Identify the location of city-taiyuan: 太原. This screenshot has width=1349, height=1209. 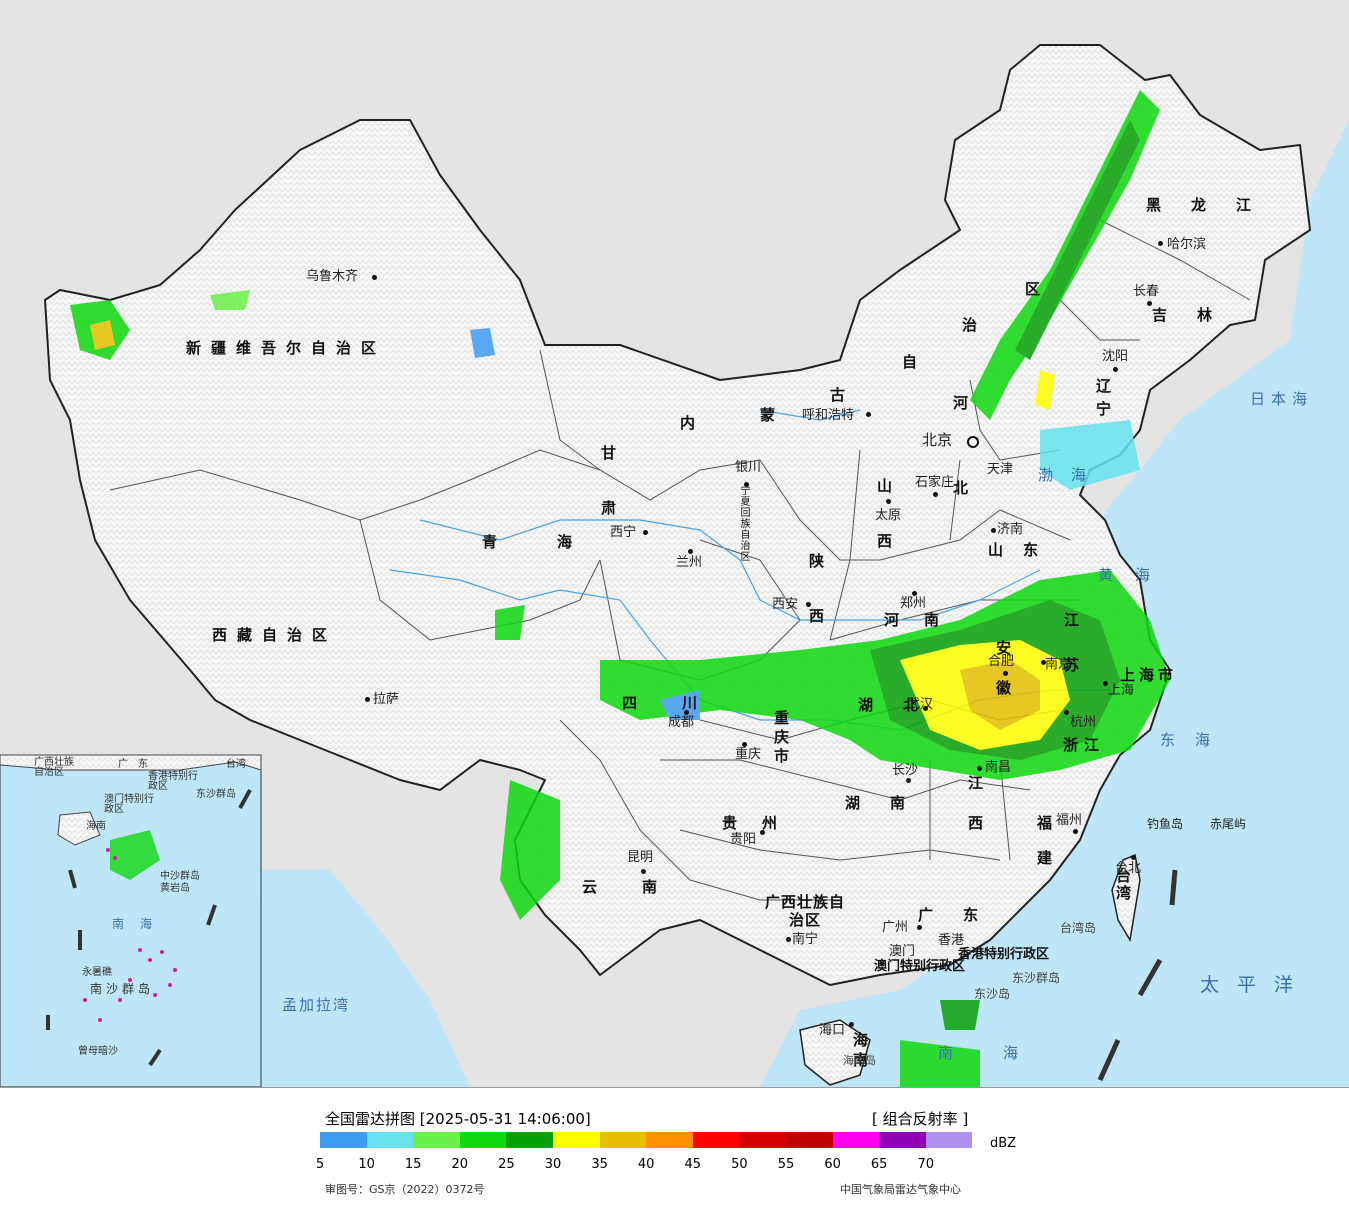
(888, 515).